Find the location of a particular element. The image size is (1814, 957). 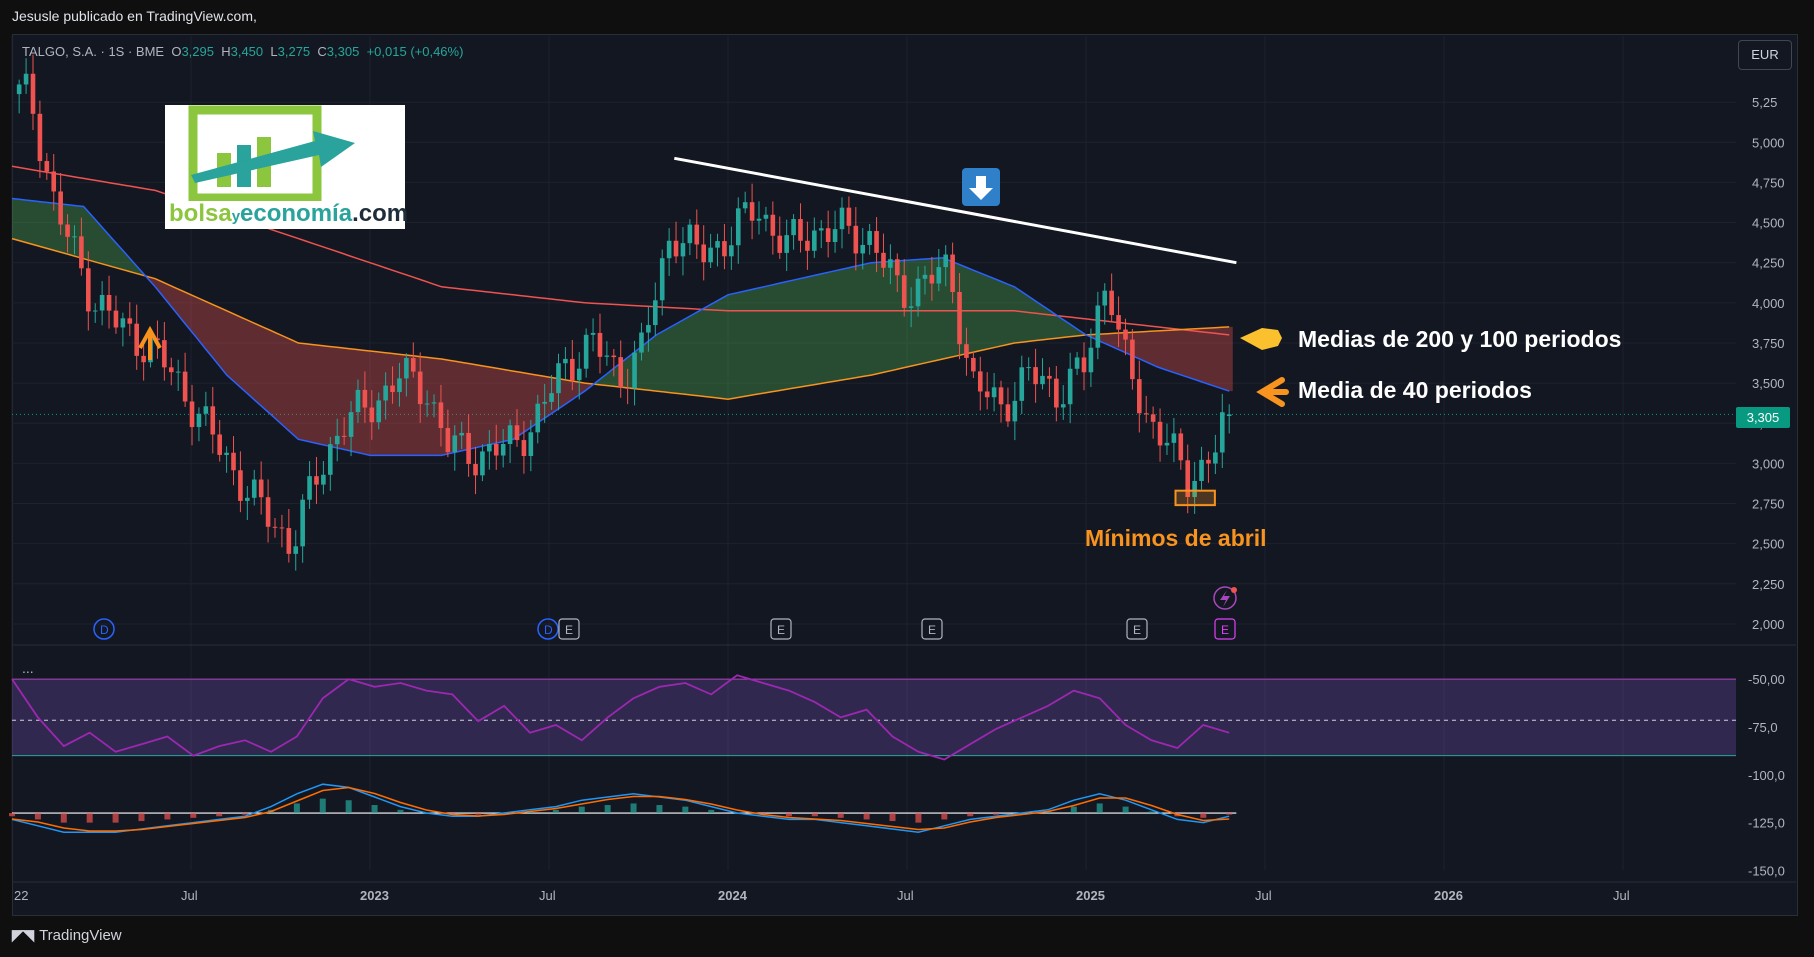

price-tick-label: 5,25 is located at coordinates (1764, 102).